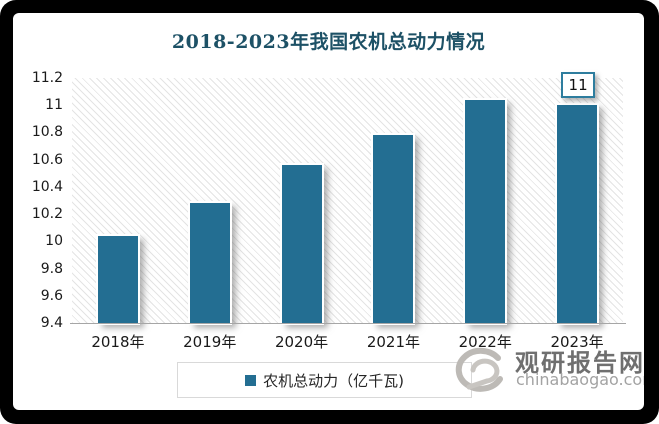  Describe the element at coordinates (47, 78) in the screenshot. I see `y-axis-tick-label: 11.2` at that location.